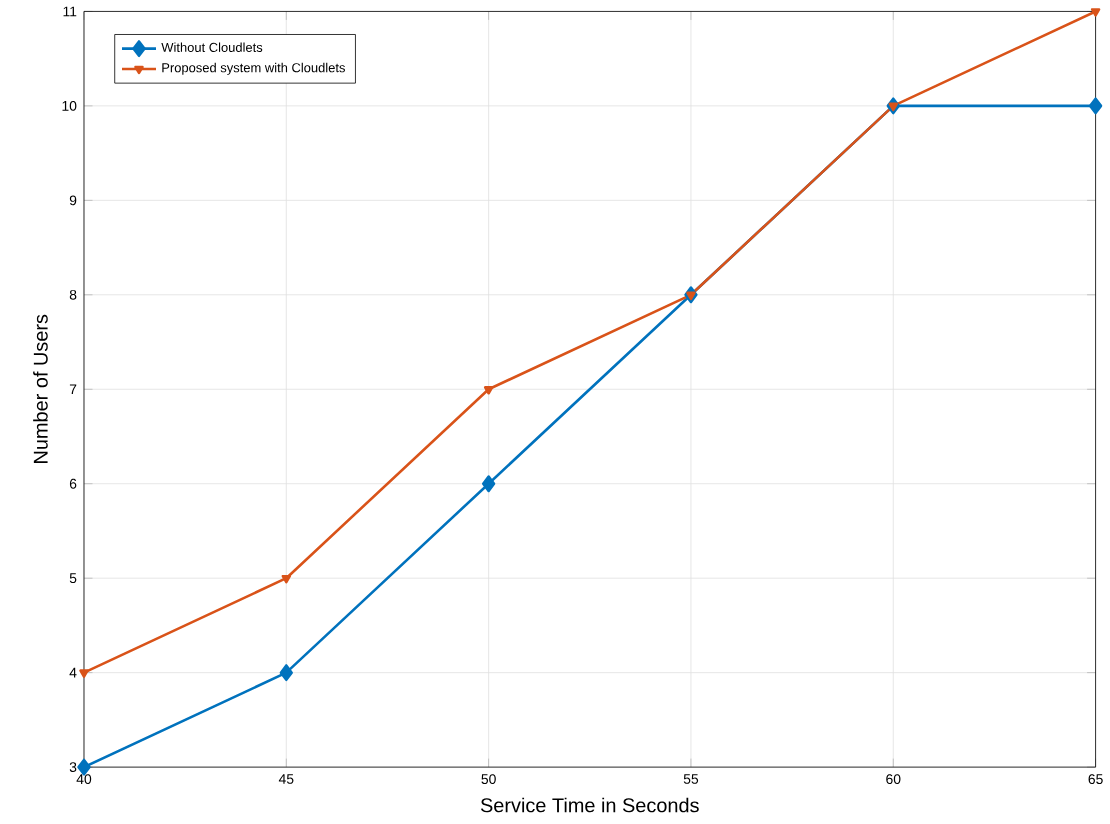  I want to click on y-axis-title: Number of Users, so click(40, 389).